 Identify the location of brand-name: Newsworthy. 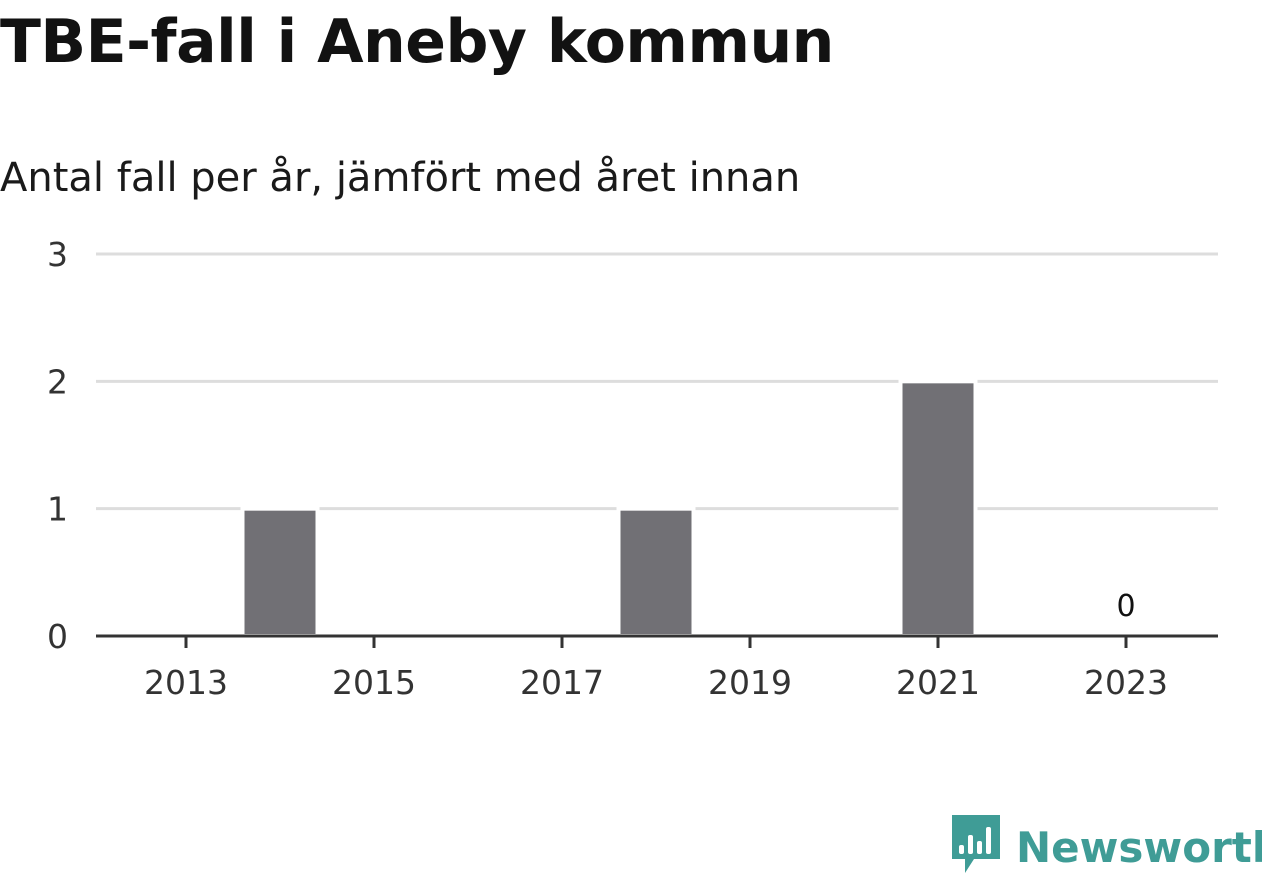
(1139, 847).